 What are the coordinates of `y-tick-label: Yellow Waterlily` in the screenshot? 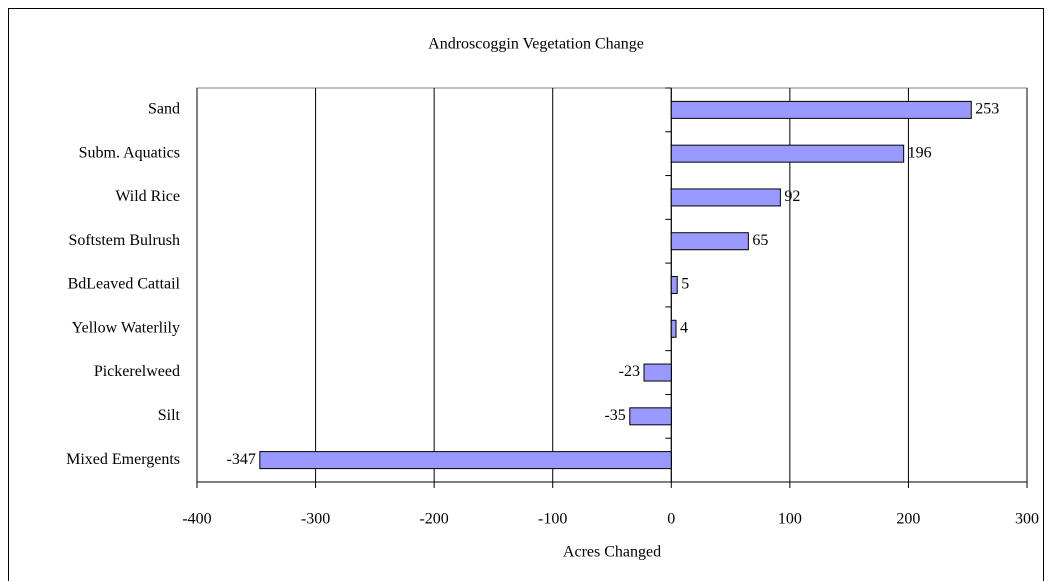 It's located at (126, 327).